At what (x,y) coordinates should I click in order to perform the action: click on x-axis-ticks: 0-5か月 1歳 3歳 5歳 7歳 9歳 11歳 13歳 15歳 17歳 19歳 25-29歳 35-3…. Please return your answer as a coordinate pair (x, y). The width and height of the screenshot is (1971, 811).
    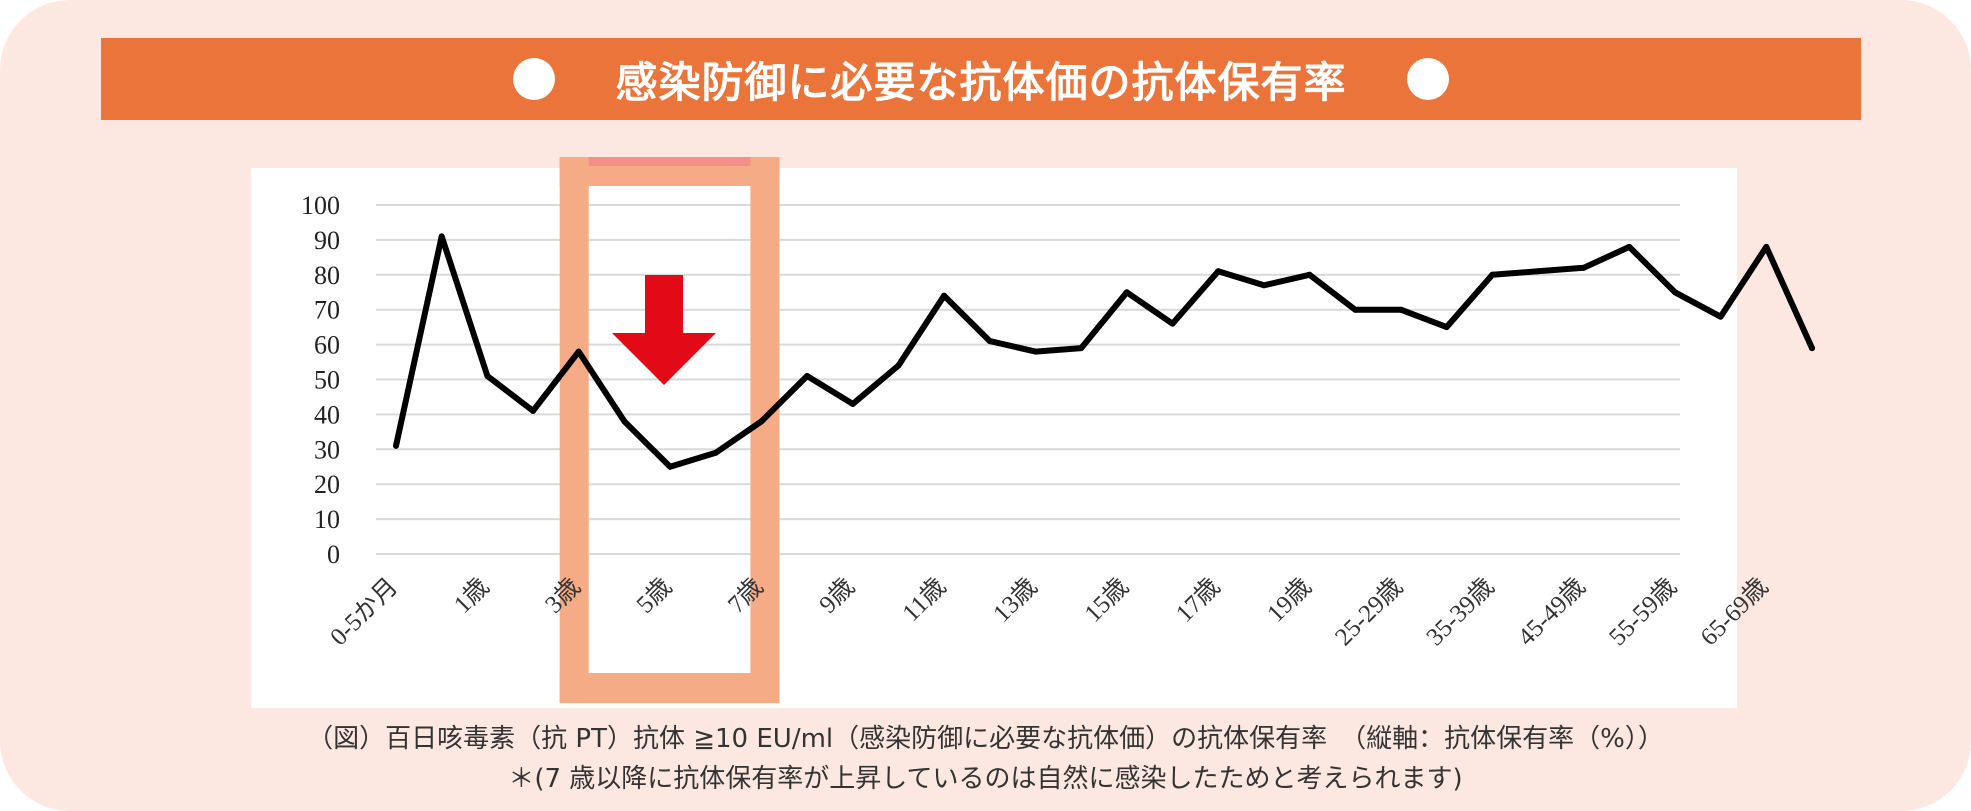
    Looking at the image, I should click on (1049, 611).